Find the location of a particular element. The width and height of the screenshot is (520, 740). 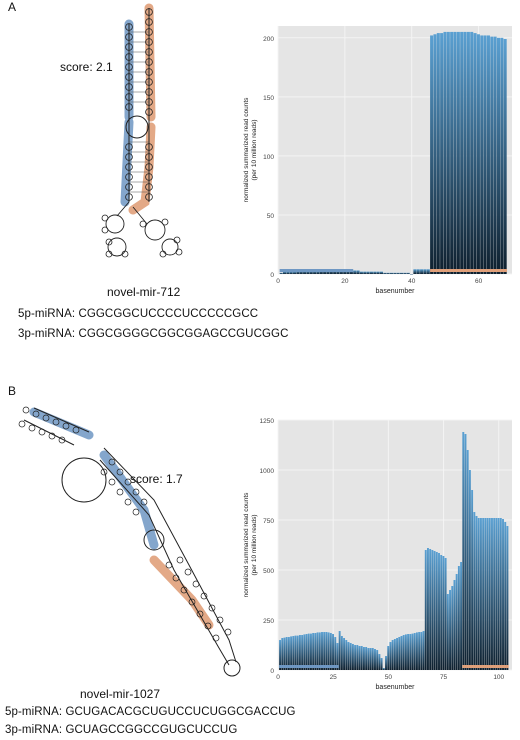

panel-a-score: score: 2.1 is located at coordinates (86, 67).